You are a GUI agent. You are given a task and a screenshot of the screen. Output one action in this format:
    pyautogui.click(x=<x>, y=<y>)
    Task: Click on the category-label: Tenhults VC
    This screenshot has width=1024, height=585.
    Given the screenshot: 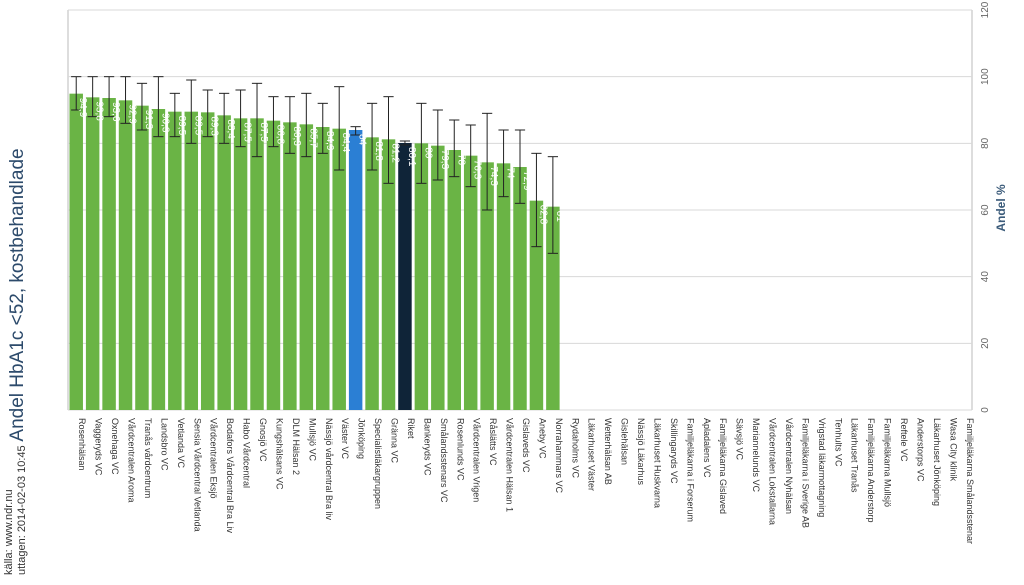 What is the action you would take?
    pyautogui.click(x=838, y=442)
    